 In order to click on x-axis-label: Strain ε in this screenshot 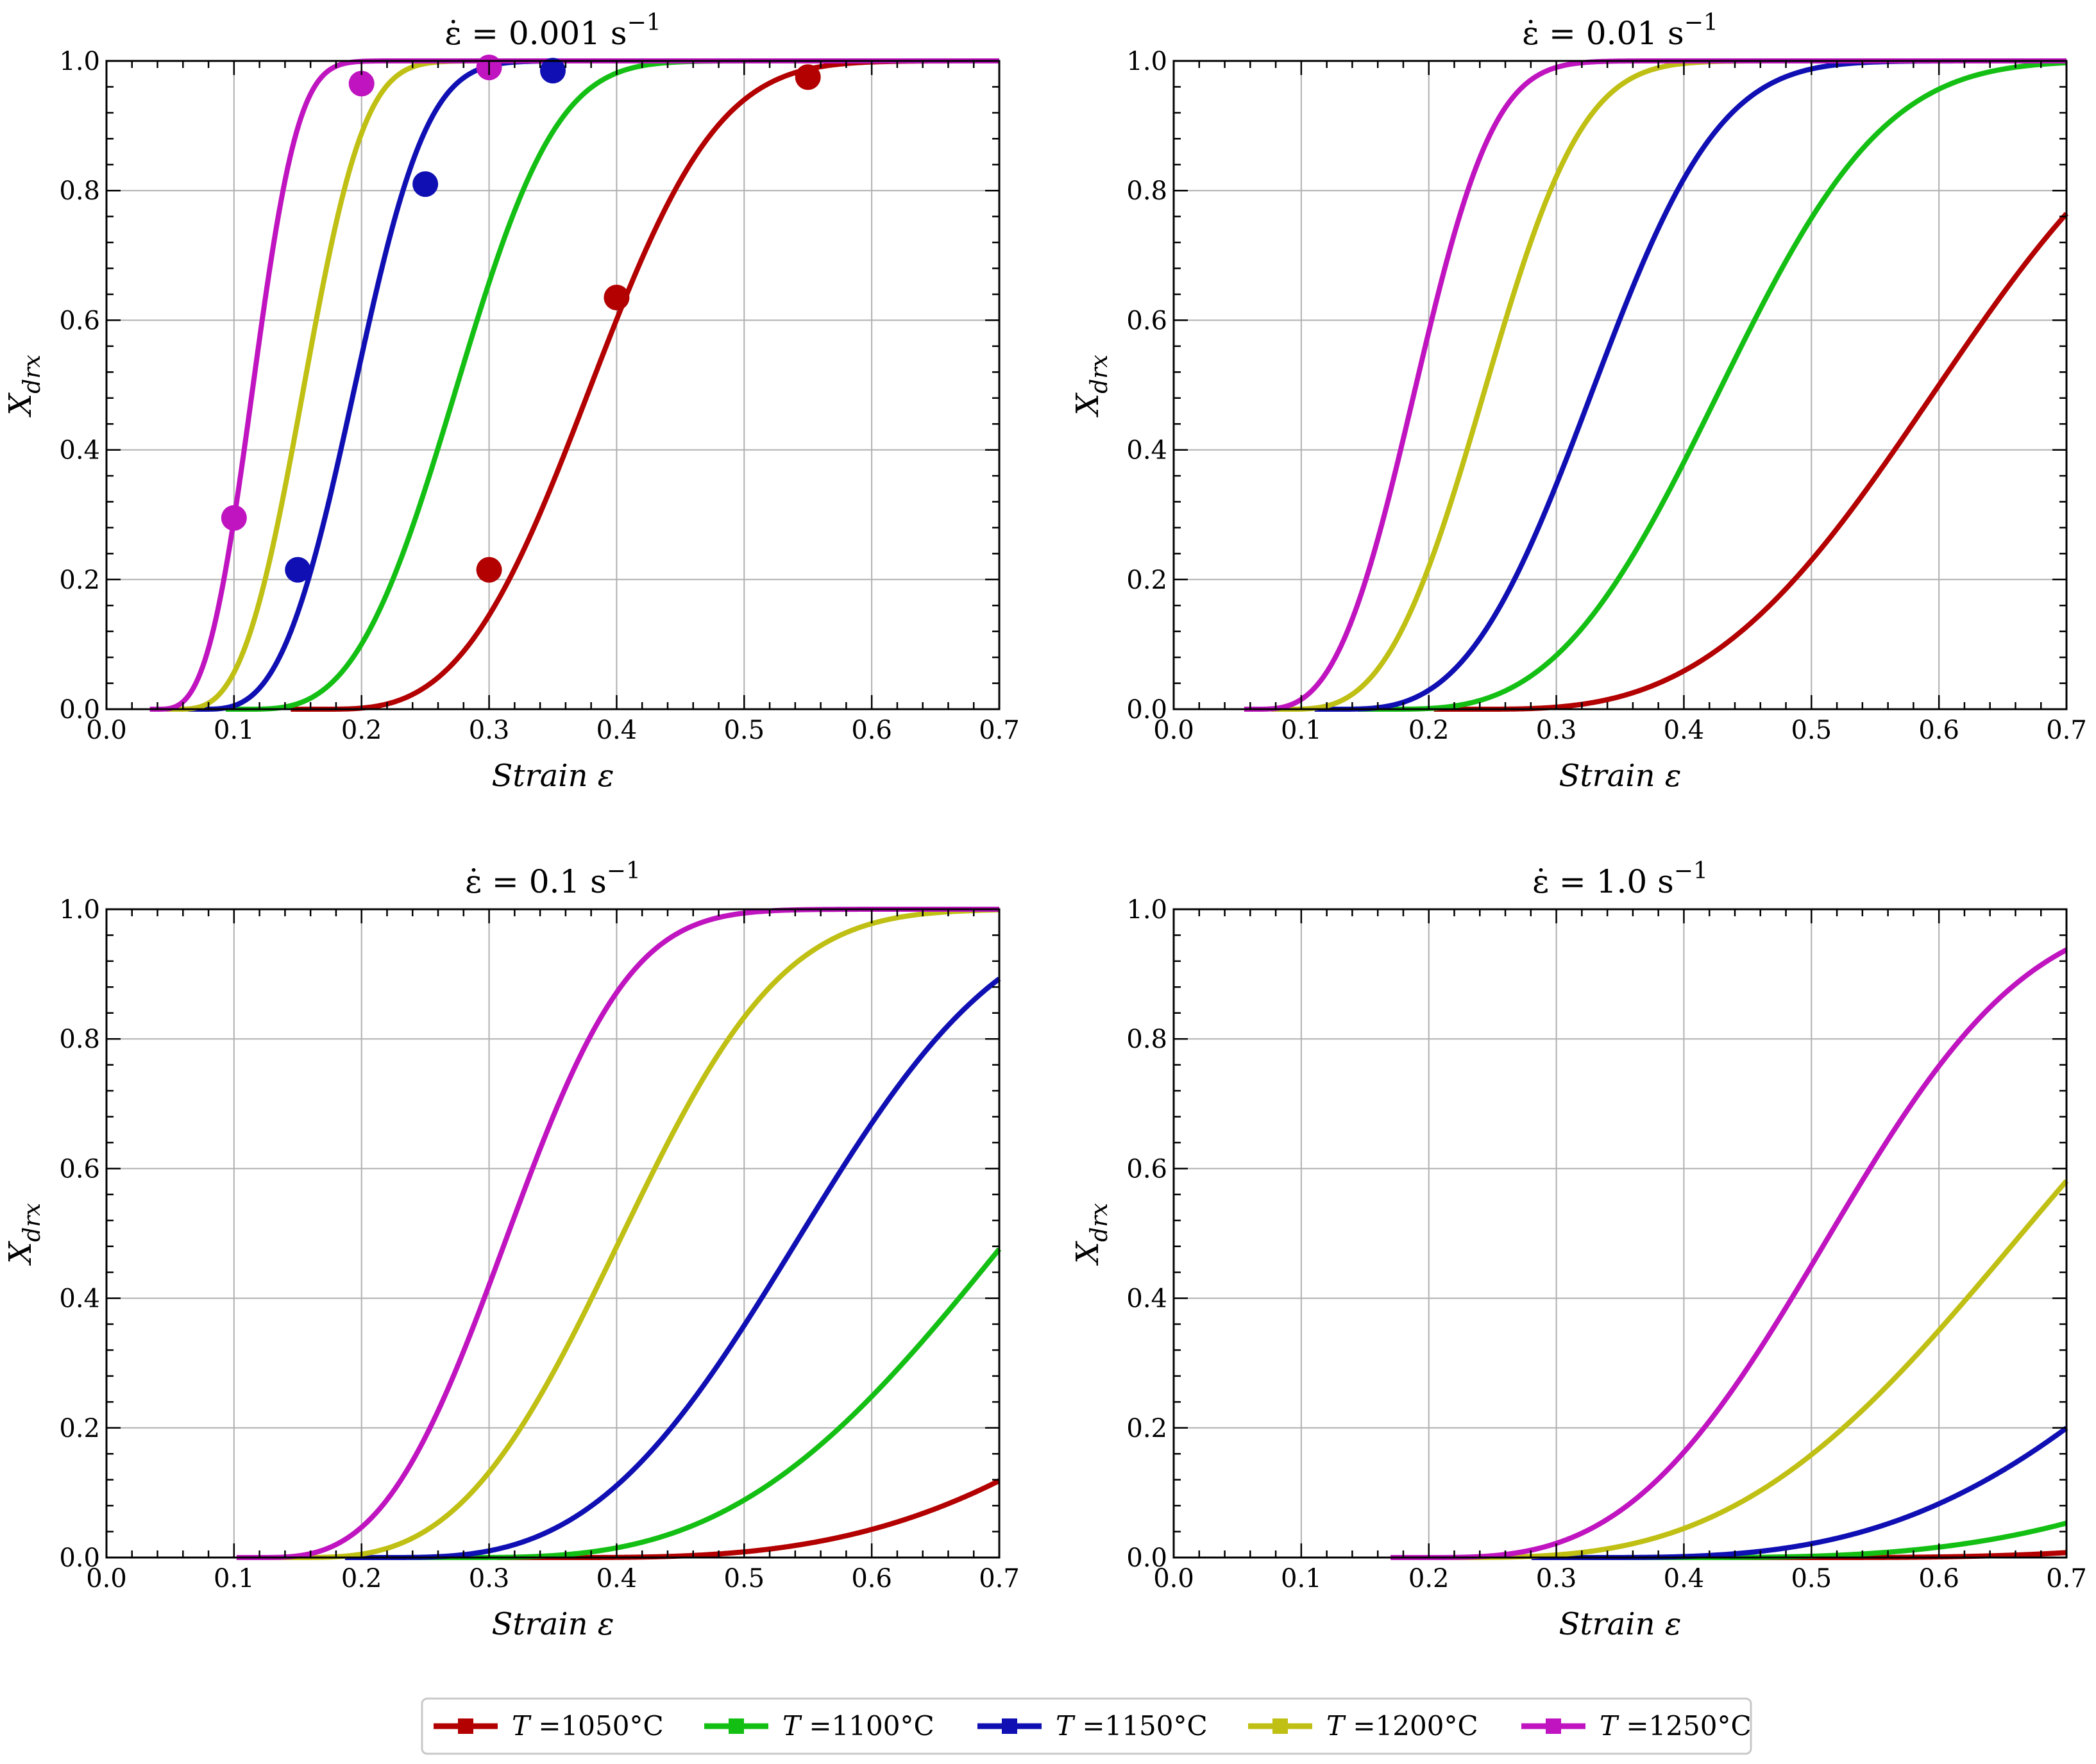, I will do `click(1620, 1624)`.